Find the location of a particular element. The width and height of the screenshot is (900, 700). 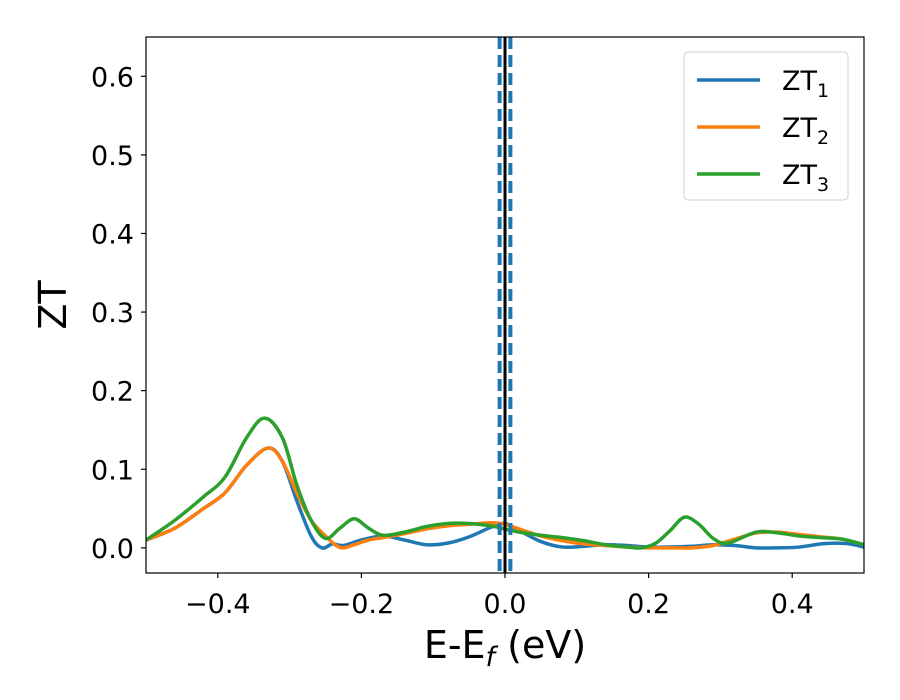

legend-label-1: ZT1 is located at coordinates (805, 84).